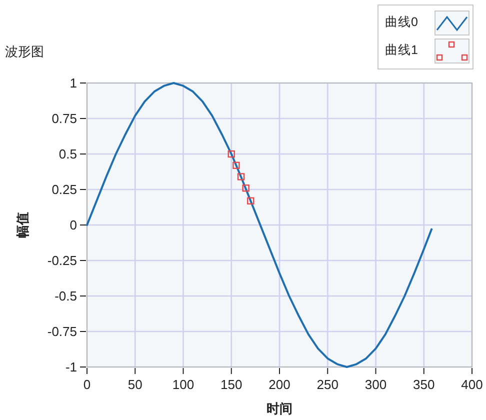  I want to click on x-tick-label: 100, so click(183, 384).